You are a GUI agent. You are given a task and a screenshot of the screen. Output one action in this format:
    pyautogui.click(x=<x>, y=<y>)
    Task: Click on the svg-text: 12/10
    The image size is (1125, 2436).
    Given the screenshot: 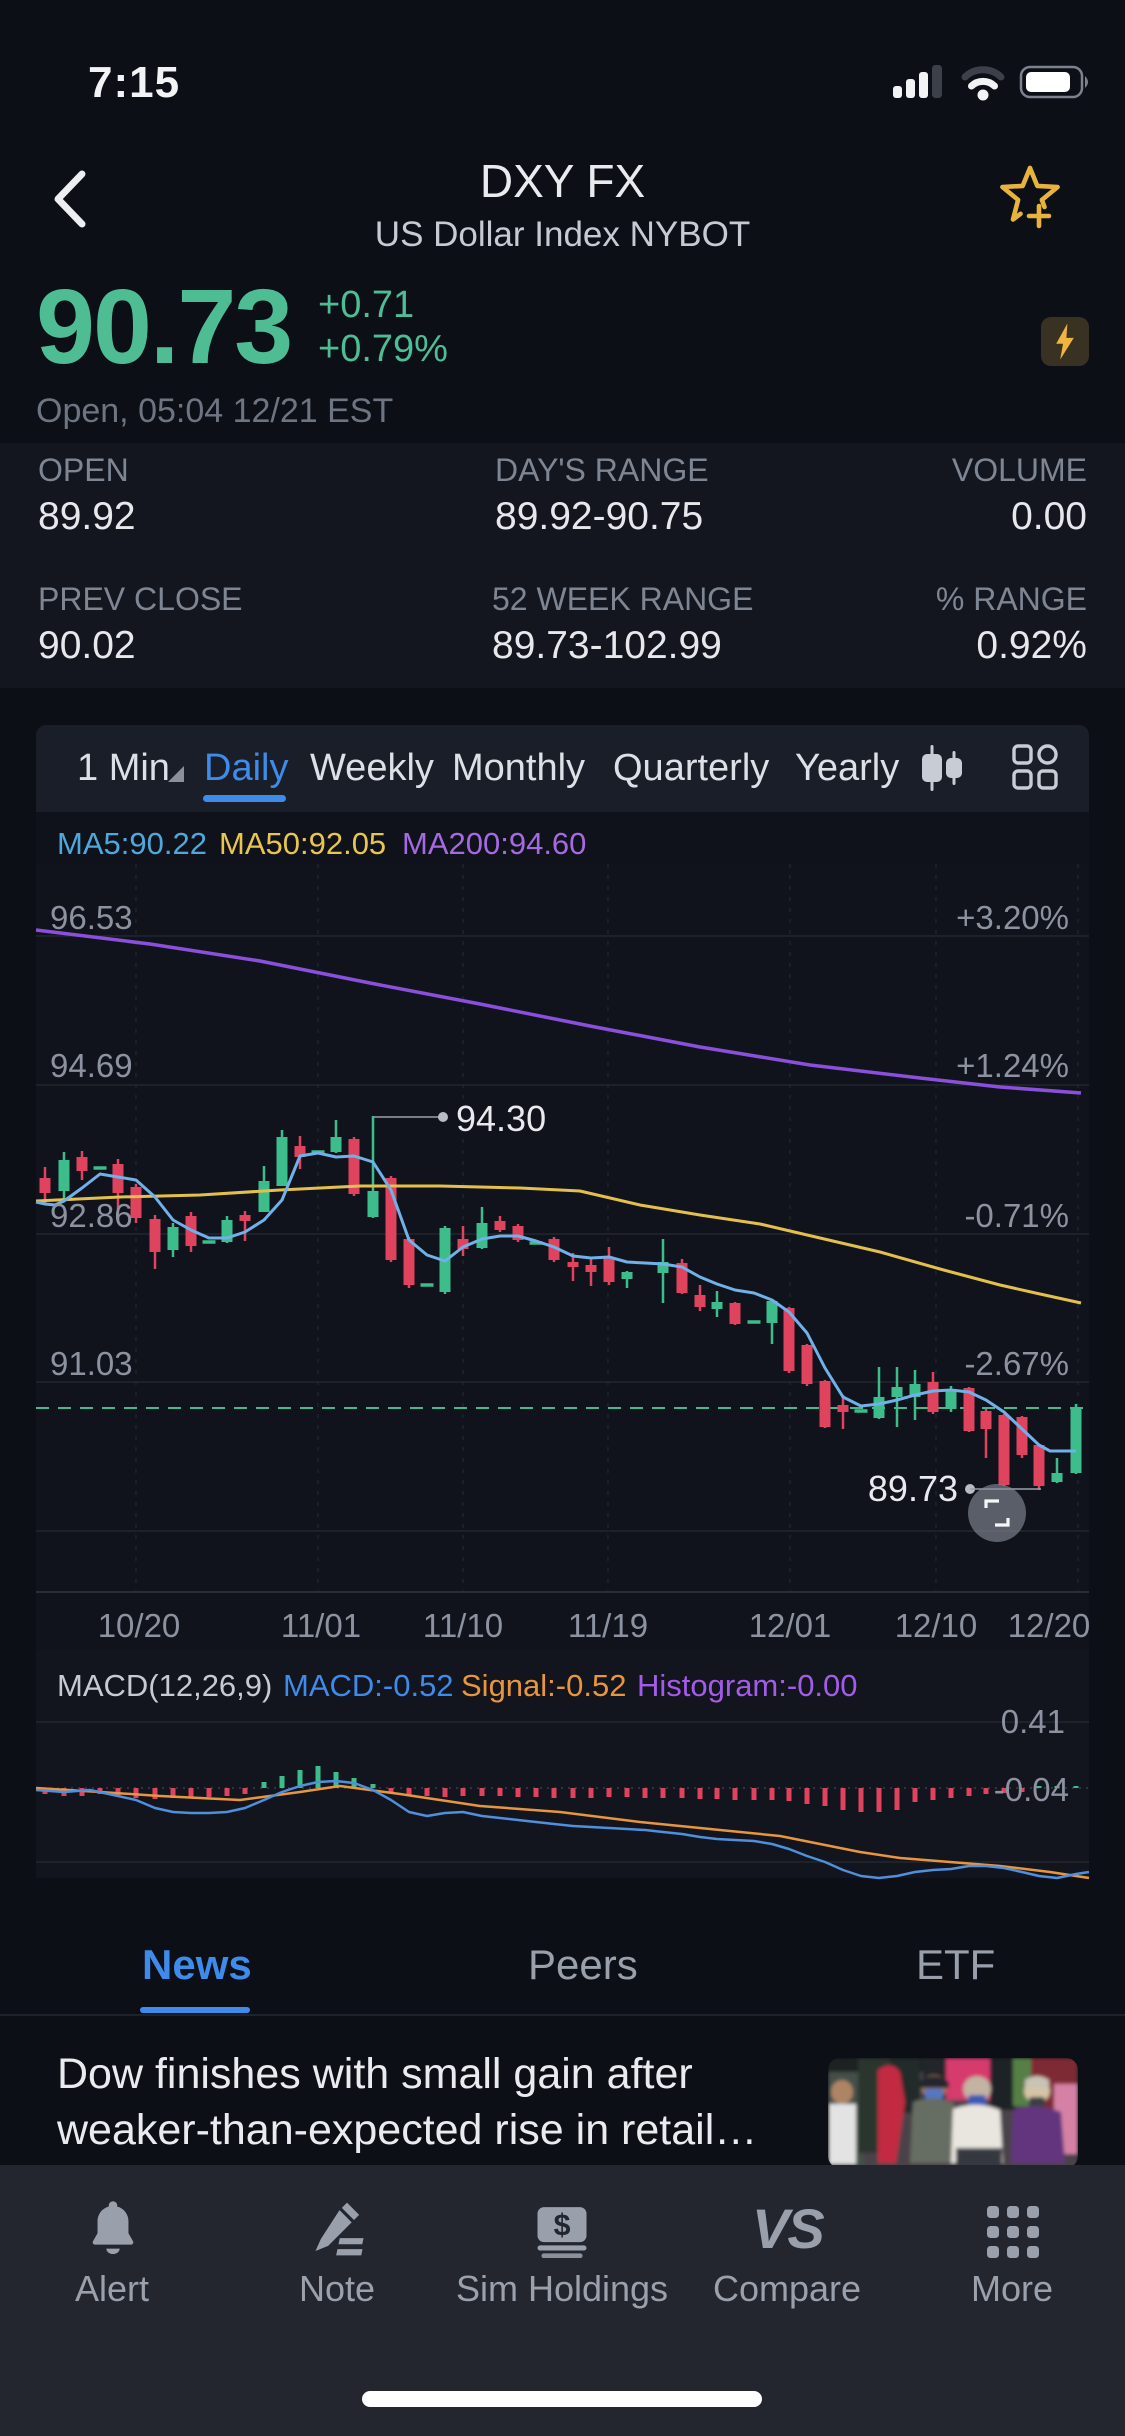 What is the action you would take?
    pyautogui.click(x=936, y=1625)
    